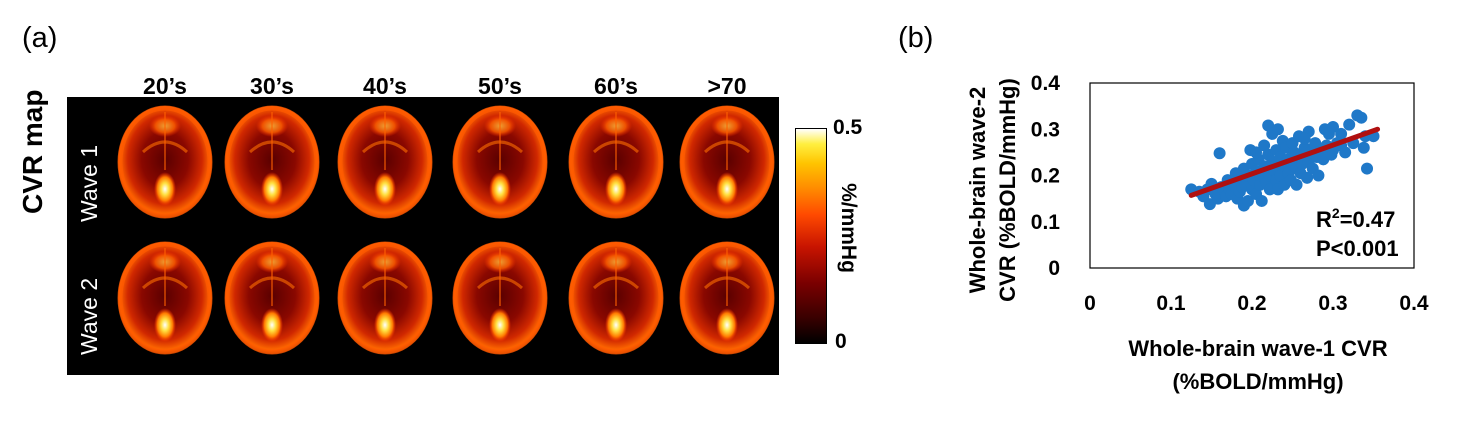 The width and height of the screenshot is (1470, 444). What do you see at coordinates (1045, 129) in the screenshot?
I see `y-tick-label: 0.3` at bounding box center [1045, 129].